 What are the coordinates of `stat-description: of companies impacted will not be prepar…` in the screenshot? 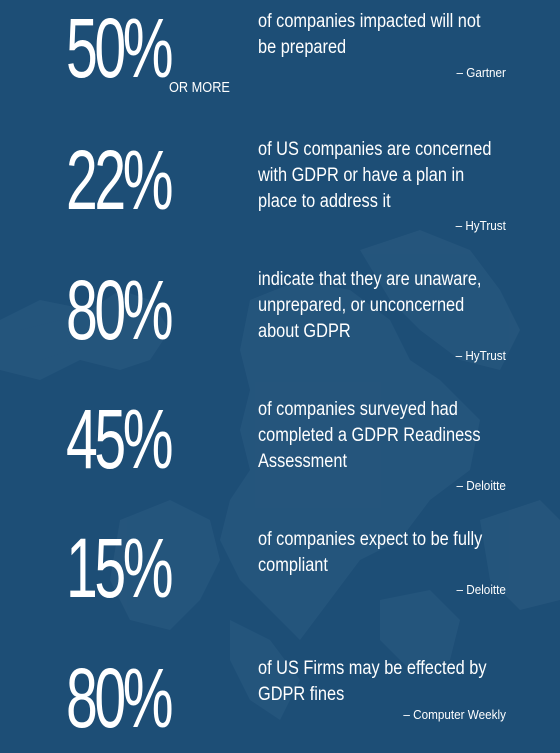 It's located at (382, 35).